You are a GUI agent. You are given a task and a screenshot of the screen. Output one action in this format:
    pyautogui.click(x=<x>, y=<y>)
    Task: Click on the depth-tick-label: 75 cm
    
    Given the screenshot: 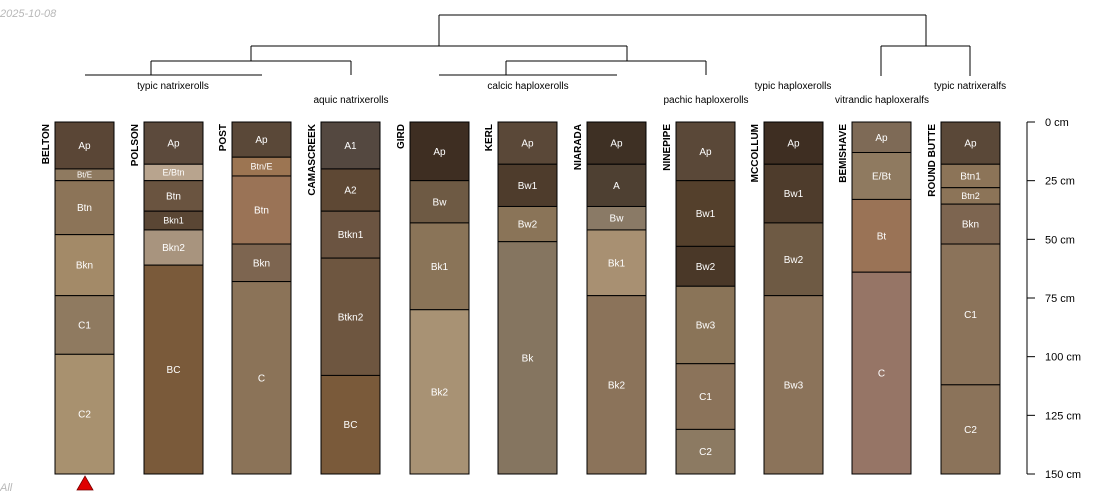 What is the action you would take?
    pyautogui.click(x=1060, y=299)
    